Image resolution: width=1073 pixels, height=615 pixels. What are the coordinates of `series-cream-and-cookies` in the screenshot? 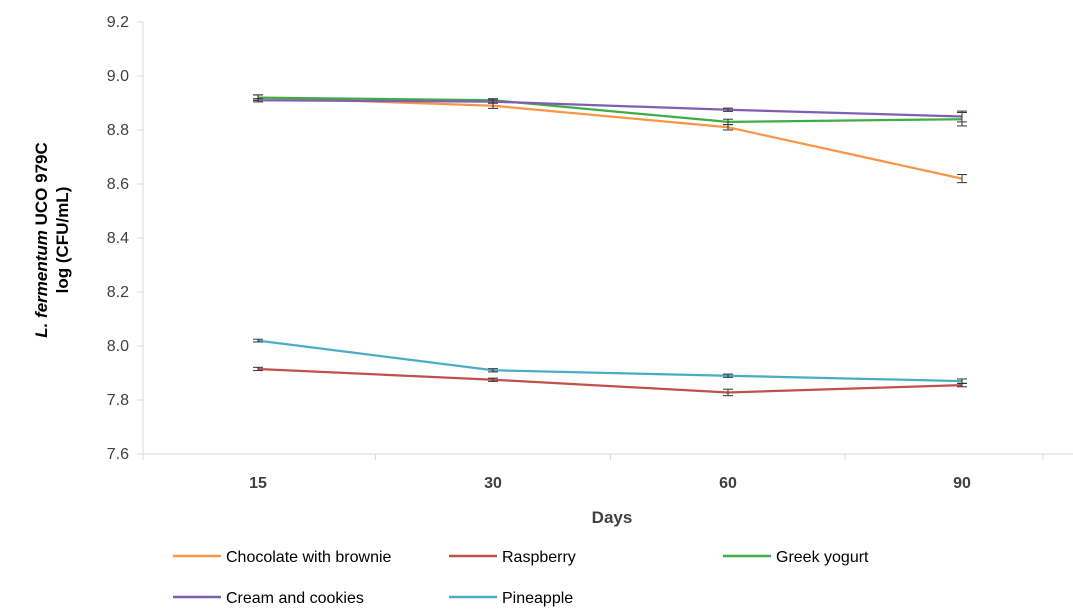 It's located at (610, 110).